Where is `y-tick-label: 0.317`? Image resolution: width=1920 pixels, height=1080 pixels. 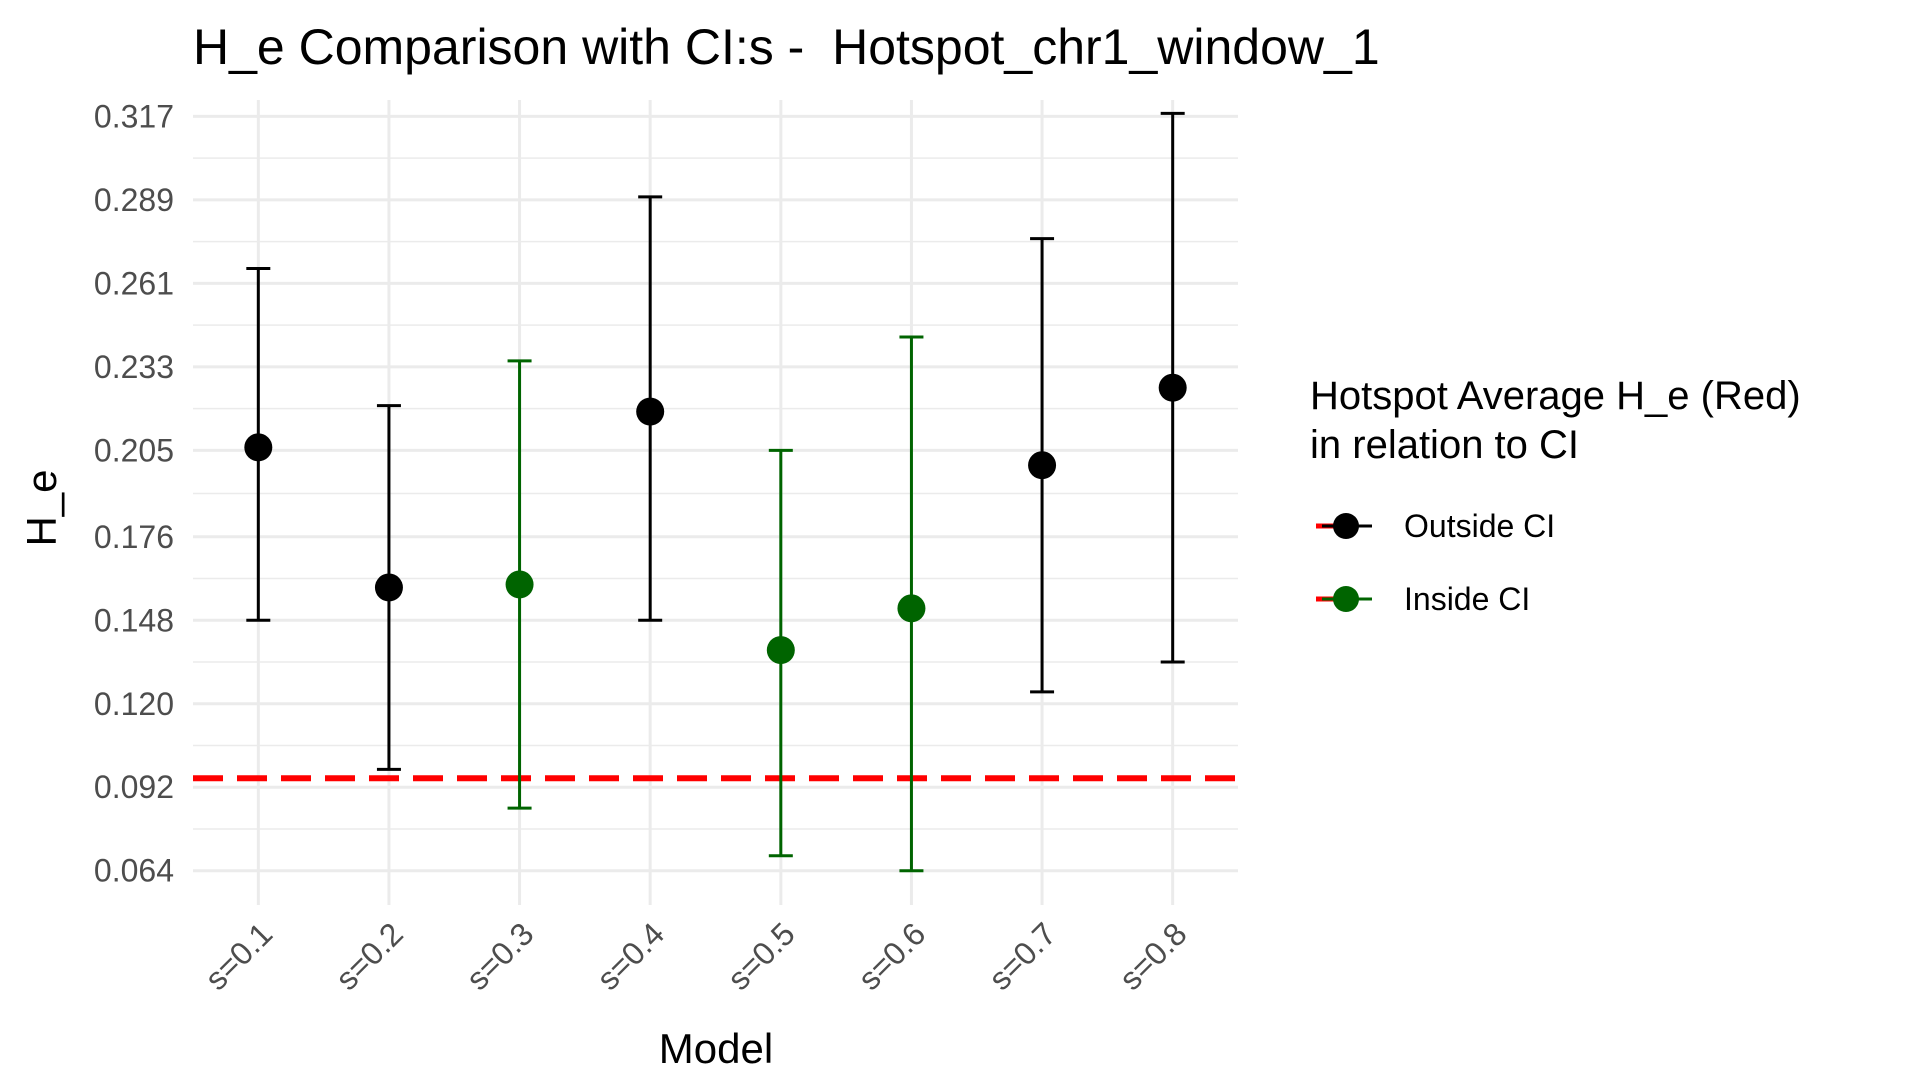
y-tick-label: 0.317 is located at coordinates (134, 116).